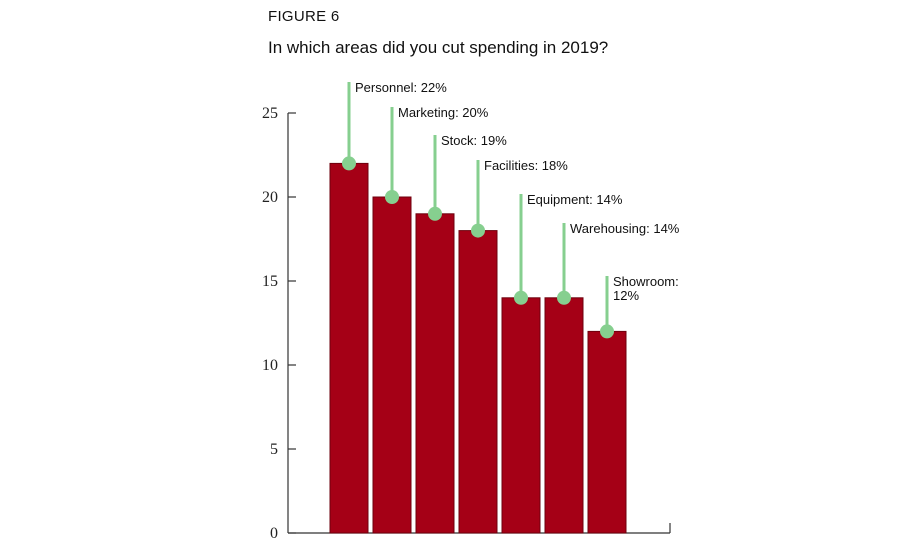 This screenshot has height=550, width=900. Describe the element at coordinates (626, 295) in the screenshot. I see `data-label: 12%` at that location.